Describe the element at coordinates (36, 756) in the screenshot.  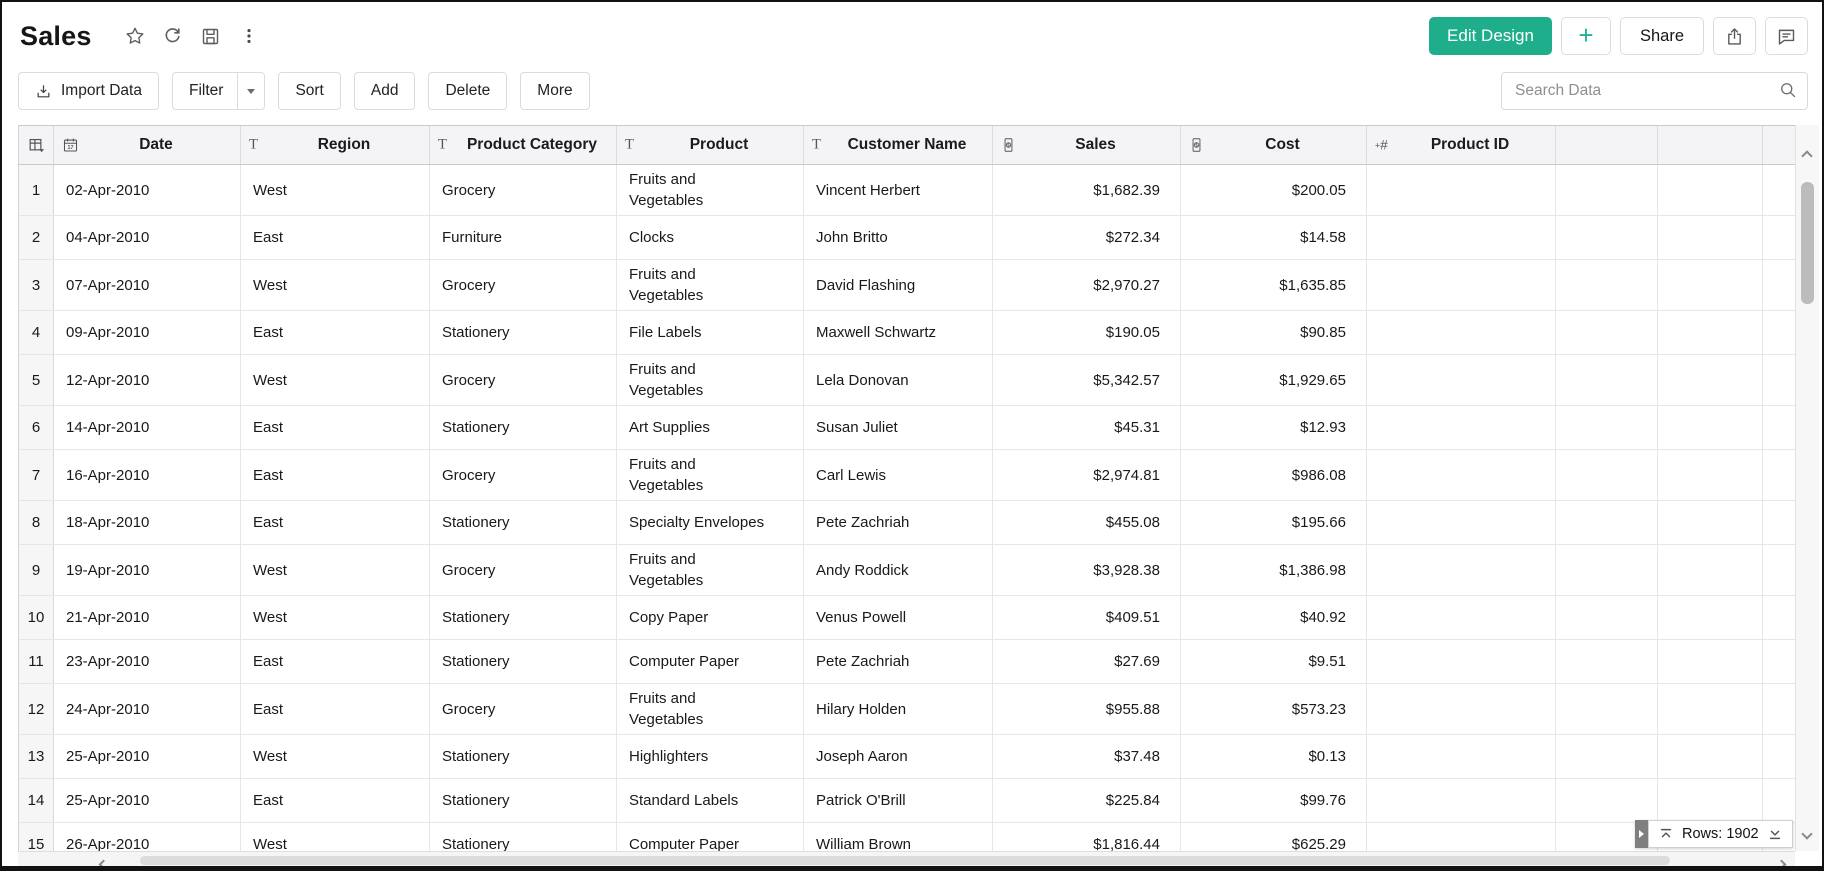
I see `row-number: 13` at that location.